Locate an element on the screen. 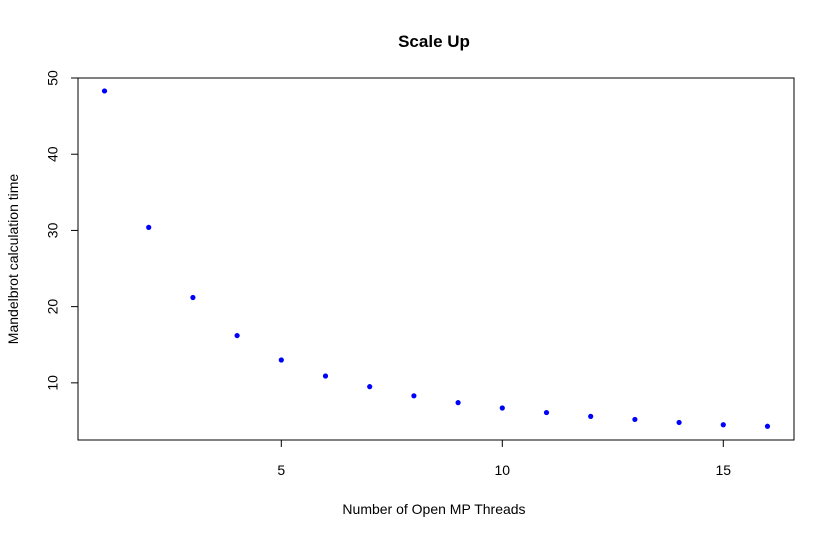 Image resolution: width=833 pixels, height=539 pixels. x-tick-label: 5 is located at coordinates (281, 470).